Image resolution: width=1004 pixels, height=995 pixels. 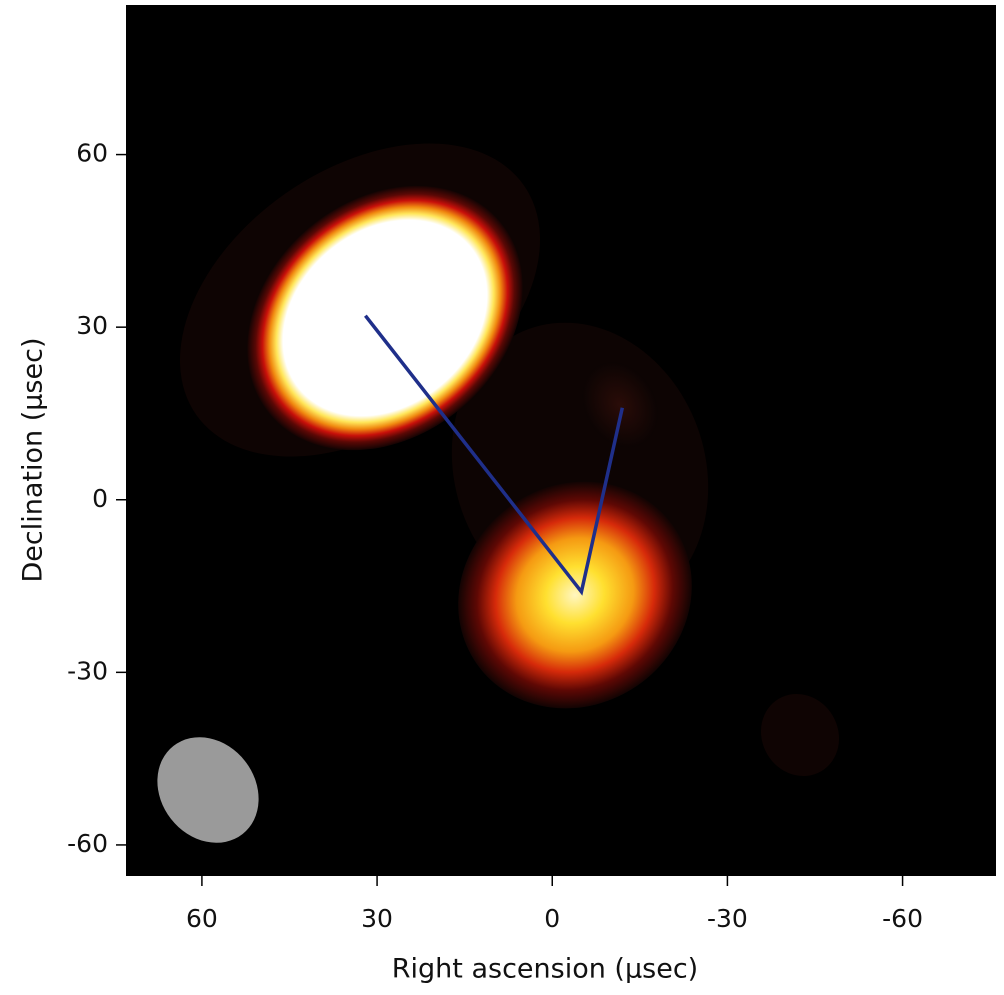 What do you see at coordinates (92, 153) in the screenshot?
I see `y-tick-label: 60` at bounding box center [92, 153].